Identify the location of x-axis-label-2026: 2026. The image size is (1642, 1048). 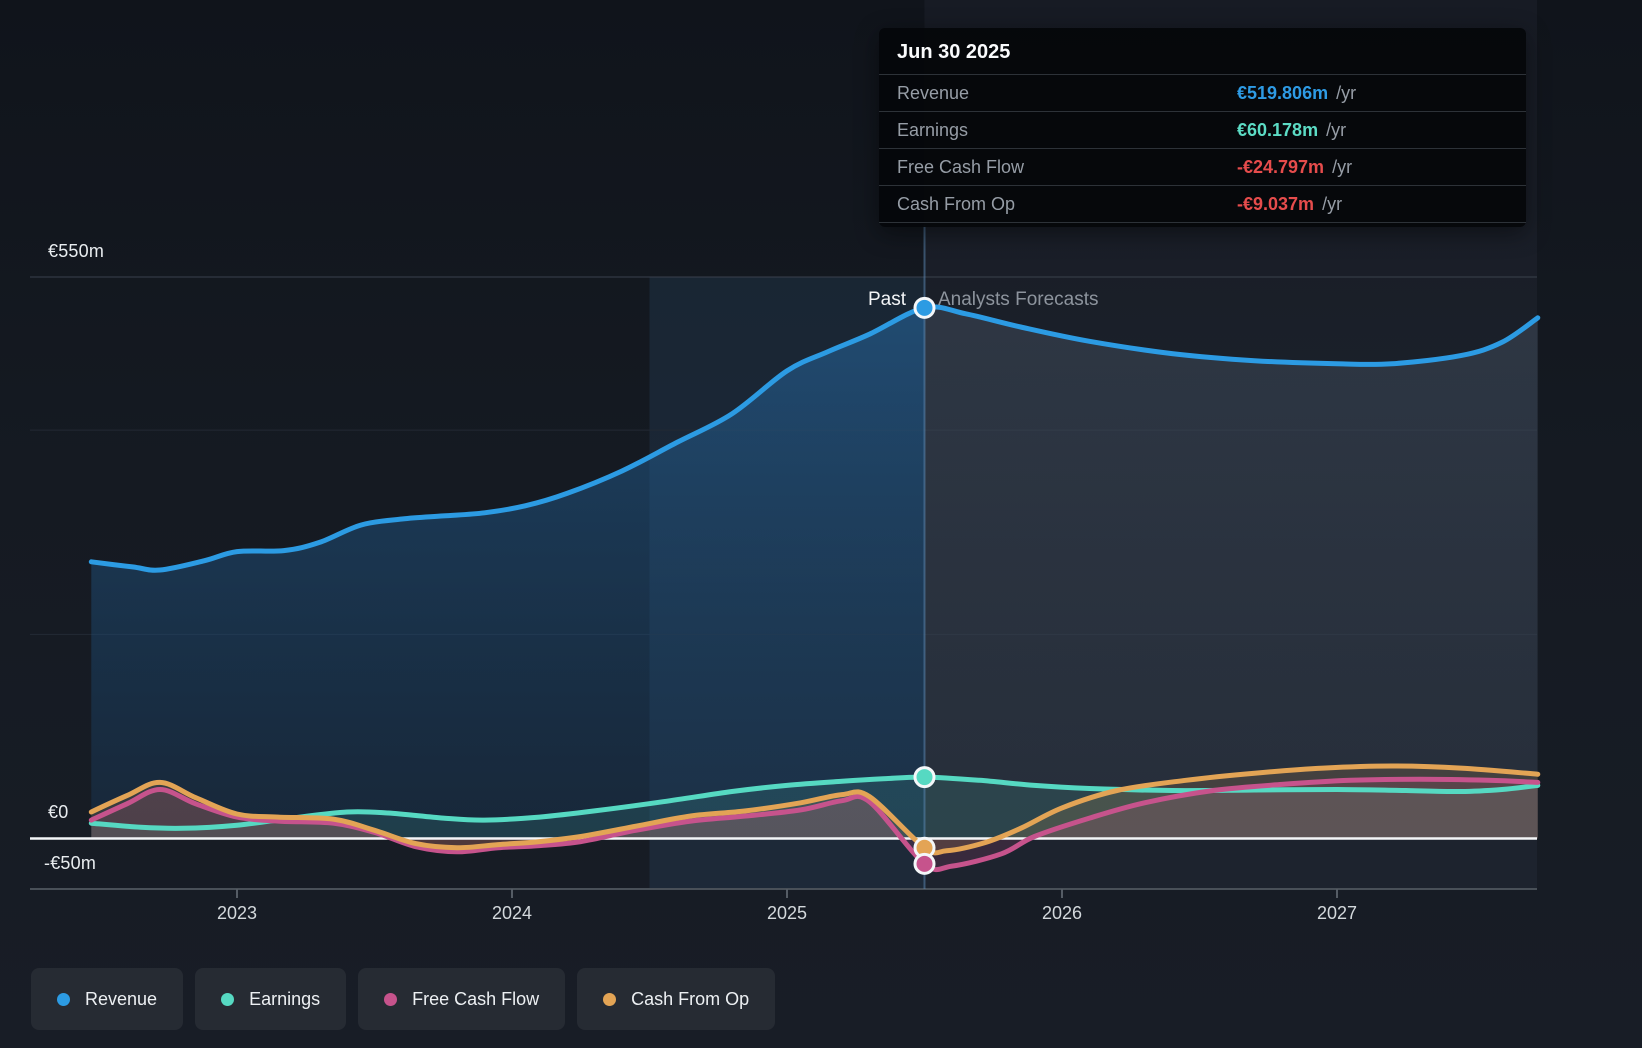
(1062, 913).